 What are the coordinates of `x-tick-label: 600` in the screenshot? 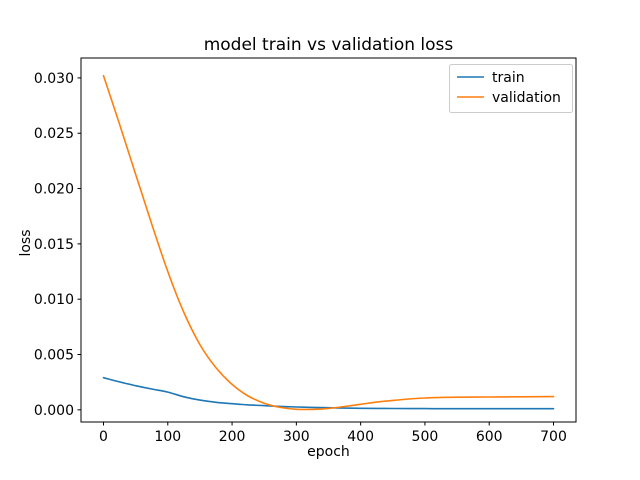 It's located at (489, 437).